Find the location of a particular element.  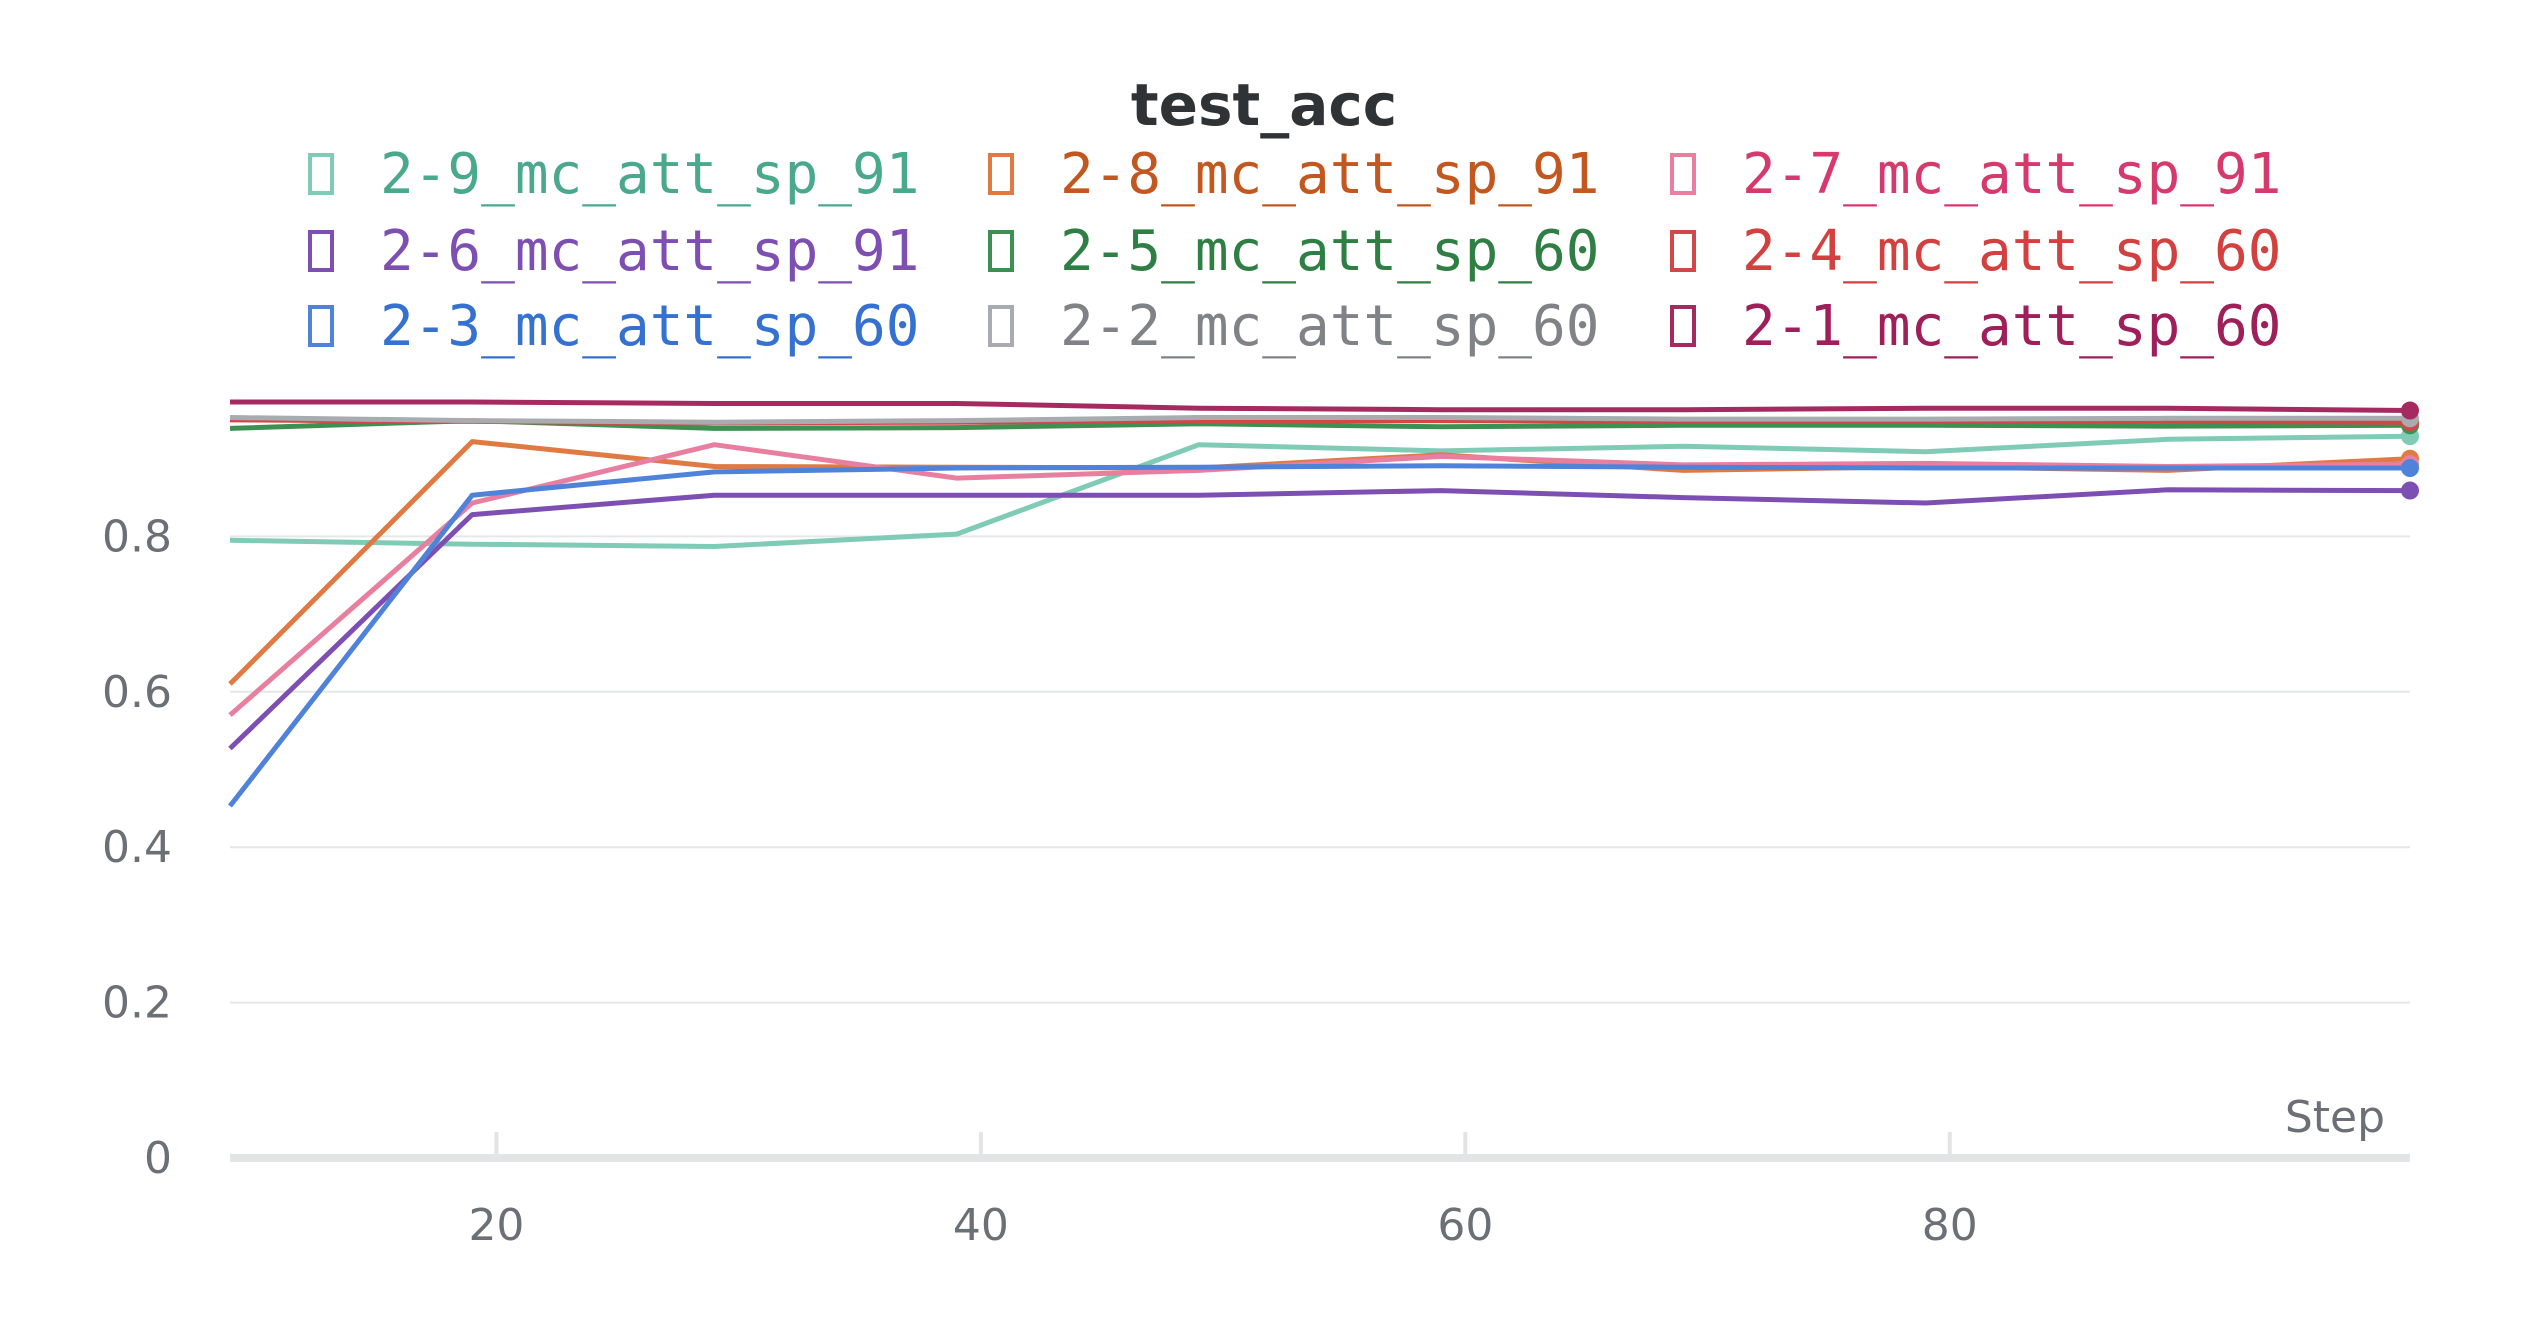

y-axis: 0 0.2 0.4 0.6 0.8 is located at coordinates (137, 847).